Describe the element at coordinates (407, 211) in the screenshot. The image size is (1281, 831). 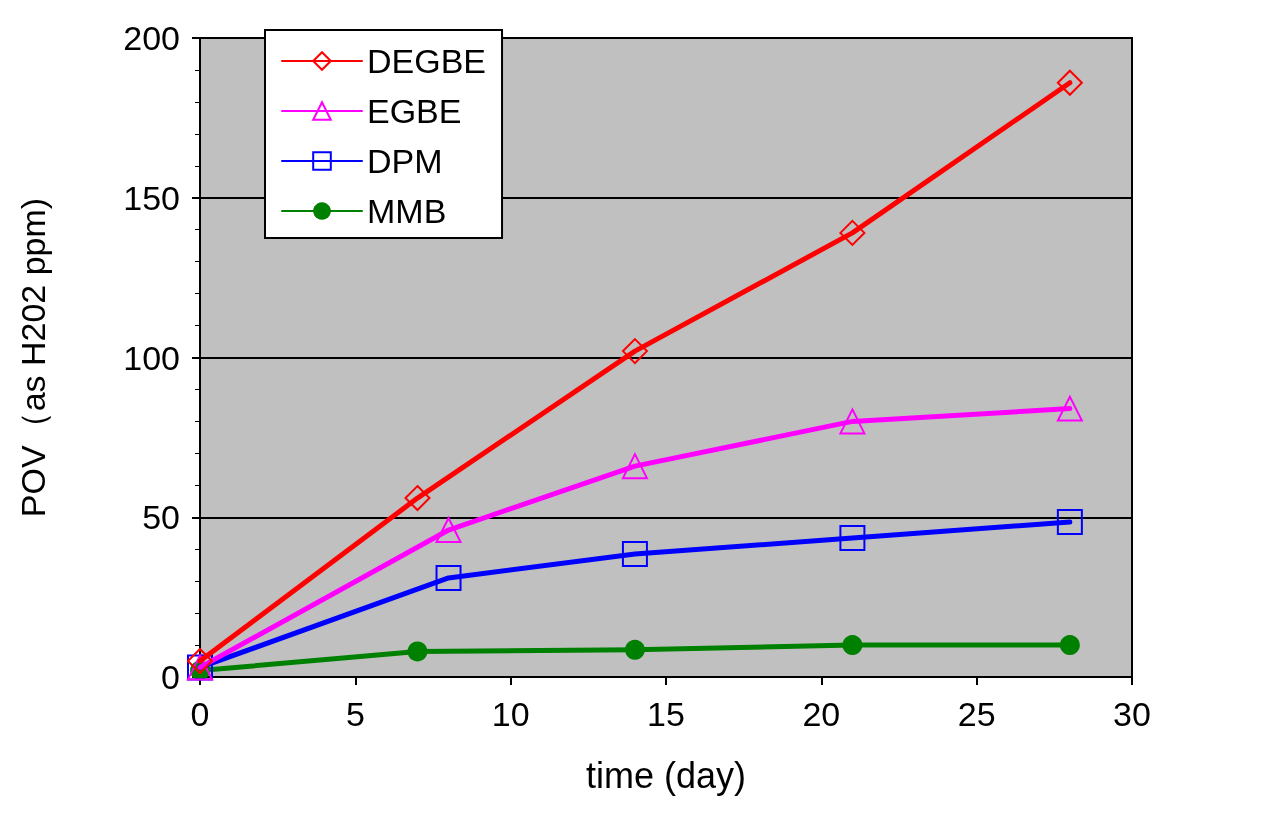
I see `legend-label: MMB` at that location.